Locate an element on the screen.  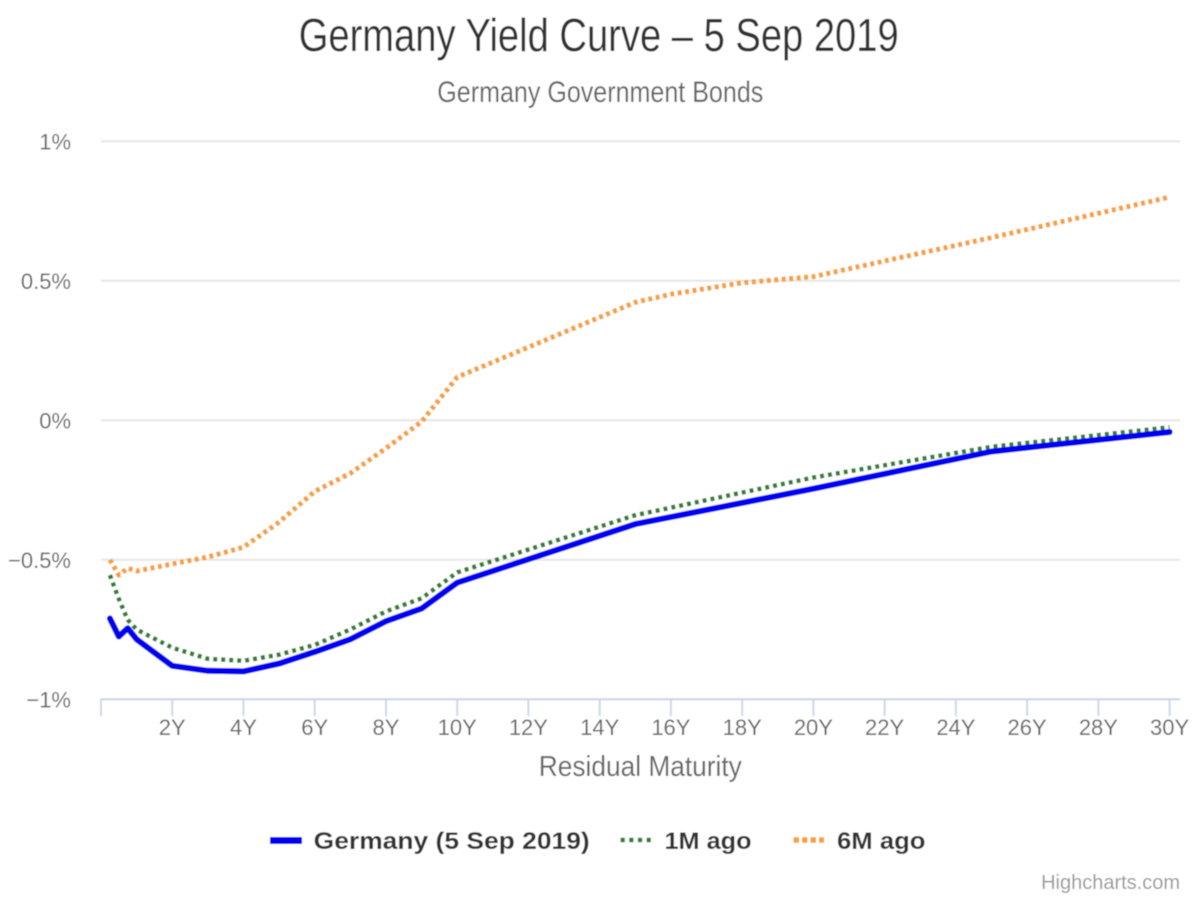
svg-text: 6M ago is located at coordinates (881, 841).